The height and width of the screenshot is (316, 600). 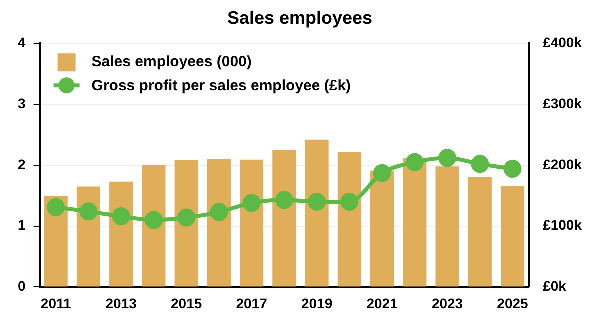 What do you see at coordinates (317, 303) in the screenshot?
I see `x-tick-label: 2019` at bounding box center [317, 303].